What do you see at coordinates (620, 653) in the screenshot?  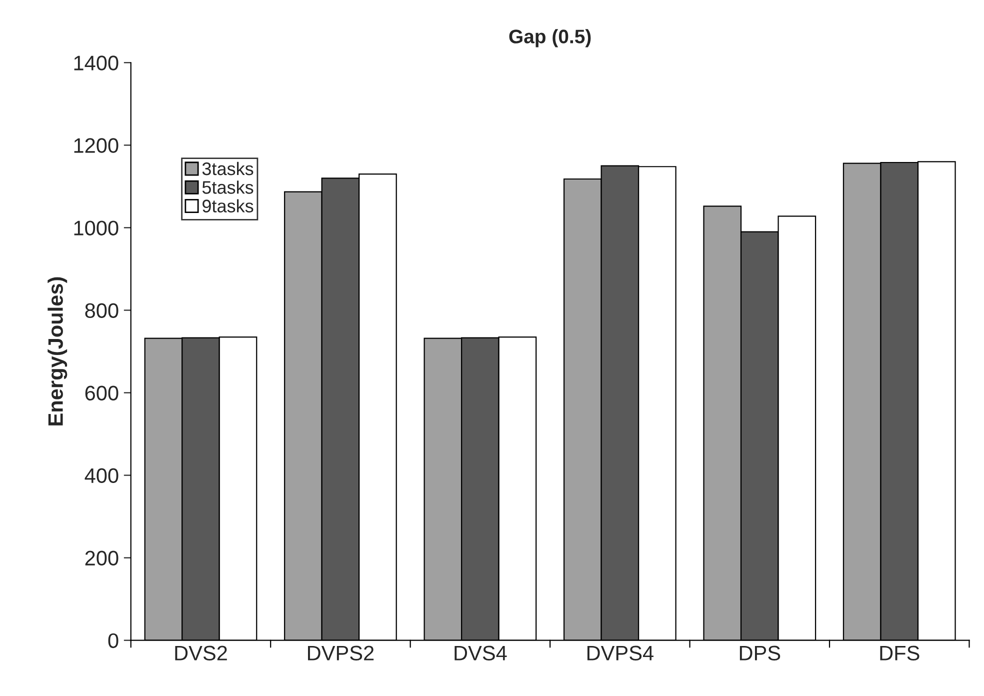 I see `x-tick-label: DVPS4` at bounding box center [620, 653].